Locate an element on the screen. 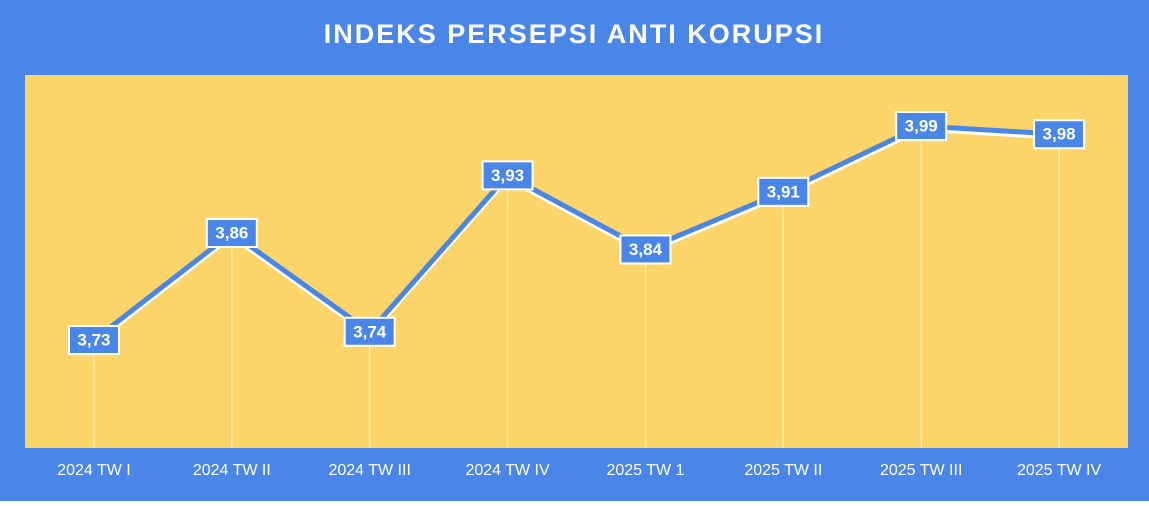 This screenshot has width=1149, height=506. x-tick-label: 2024 TW IV is located at coordinates (507, 470).